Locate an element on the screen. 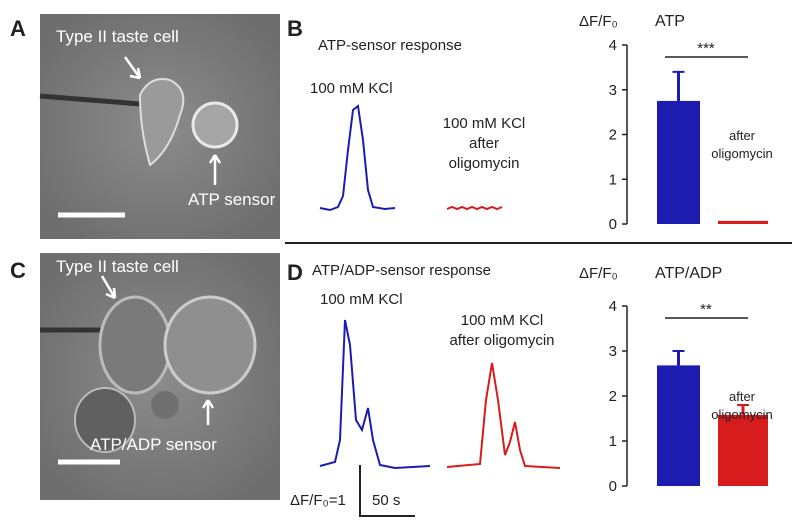 This screenshot has height=531, width=800. significance: *** is located at coordinates (706, 48).